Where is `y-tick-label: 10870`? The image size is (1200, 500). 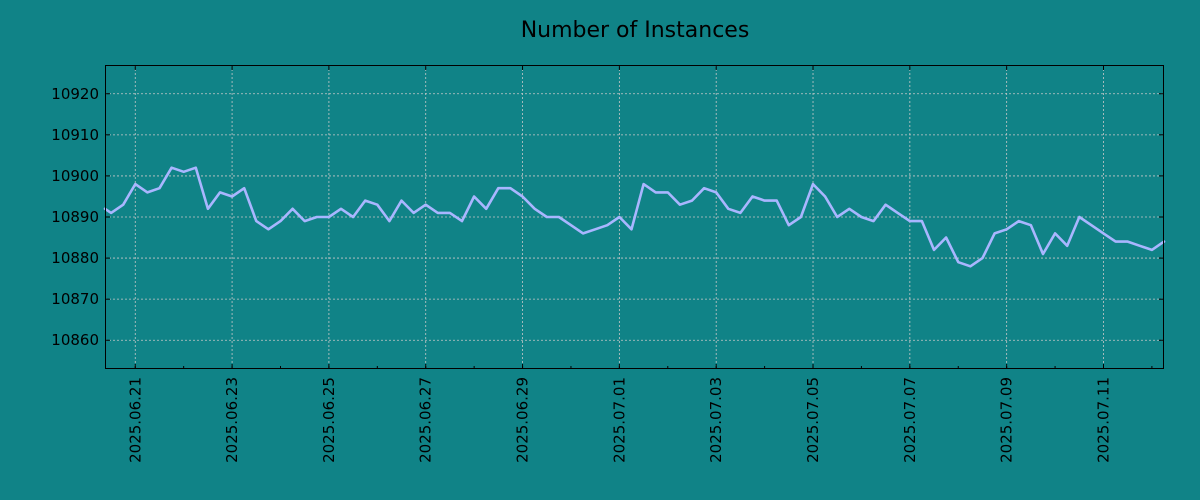 y-tick-label: 10870 is located at coordinates (75, 299).